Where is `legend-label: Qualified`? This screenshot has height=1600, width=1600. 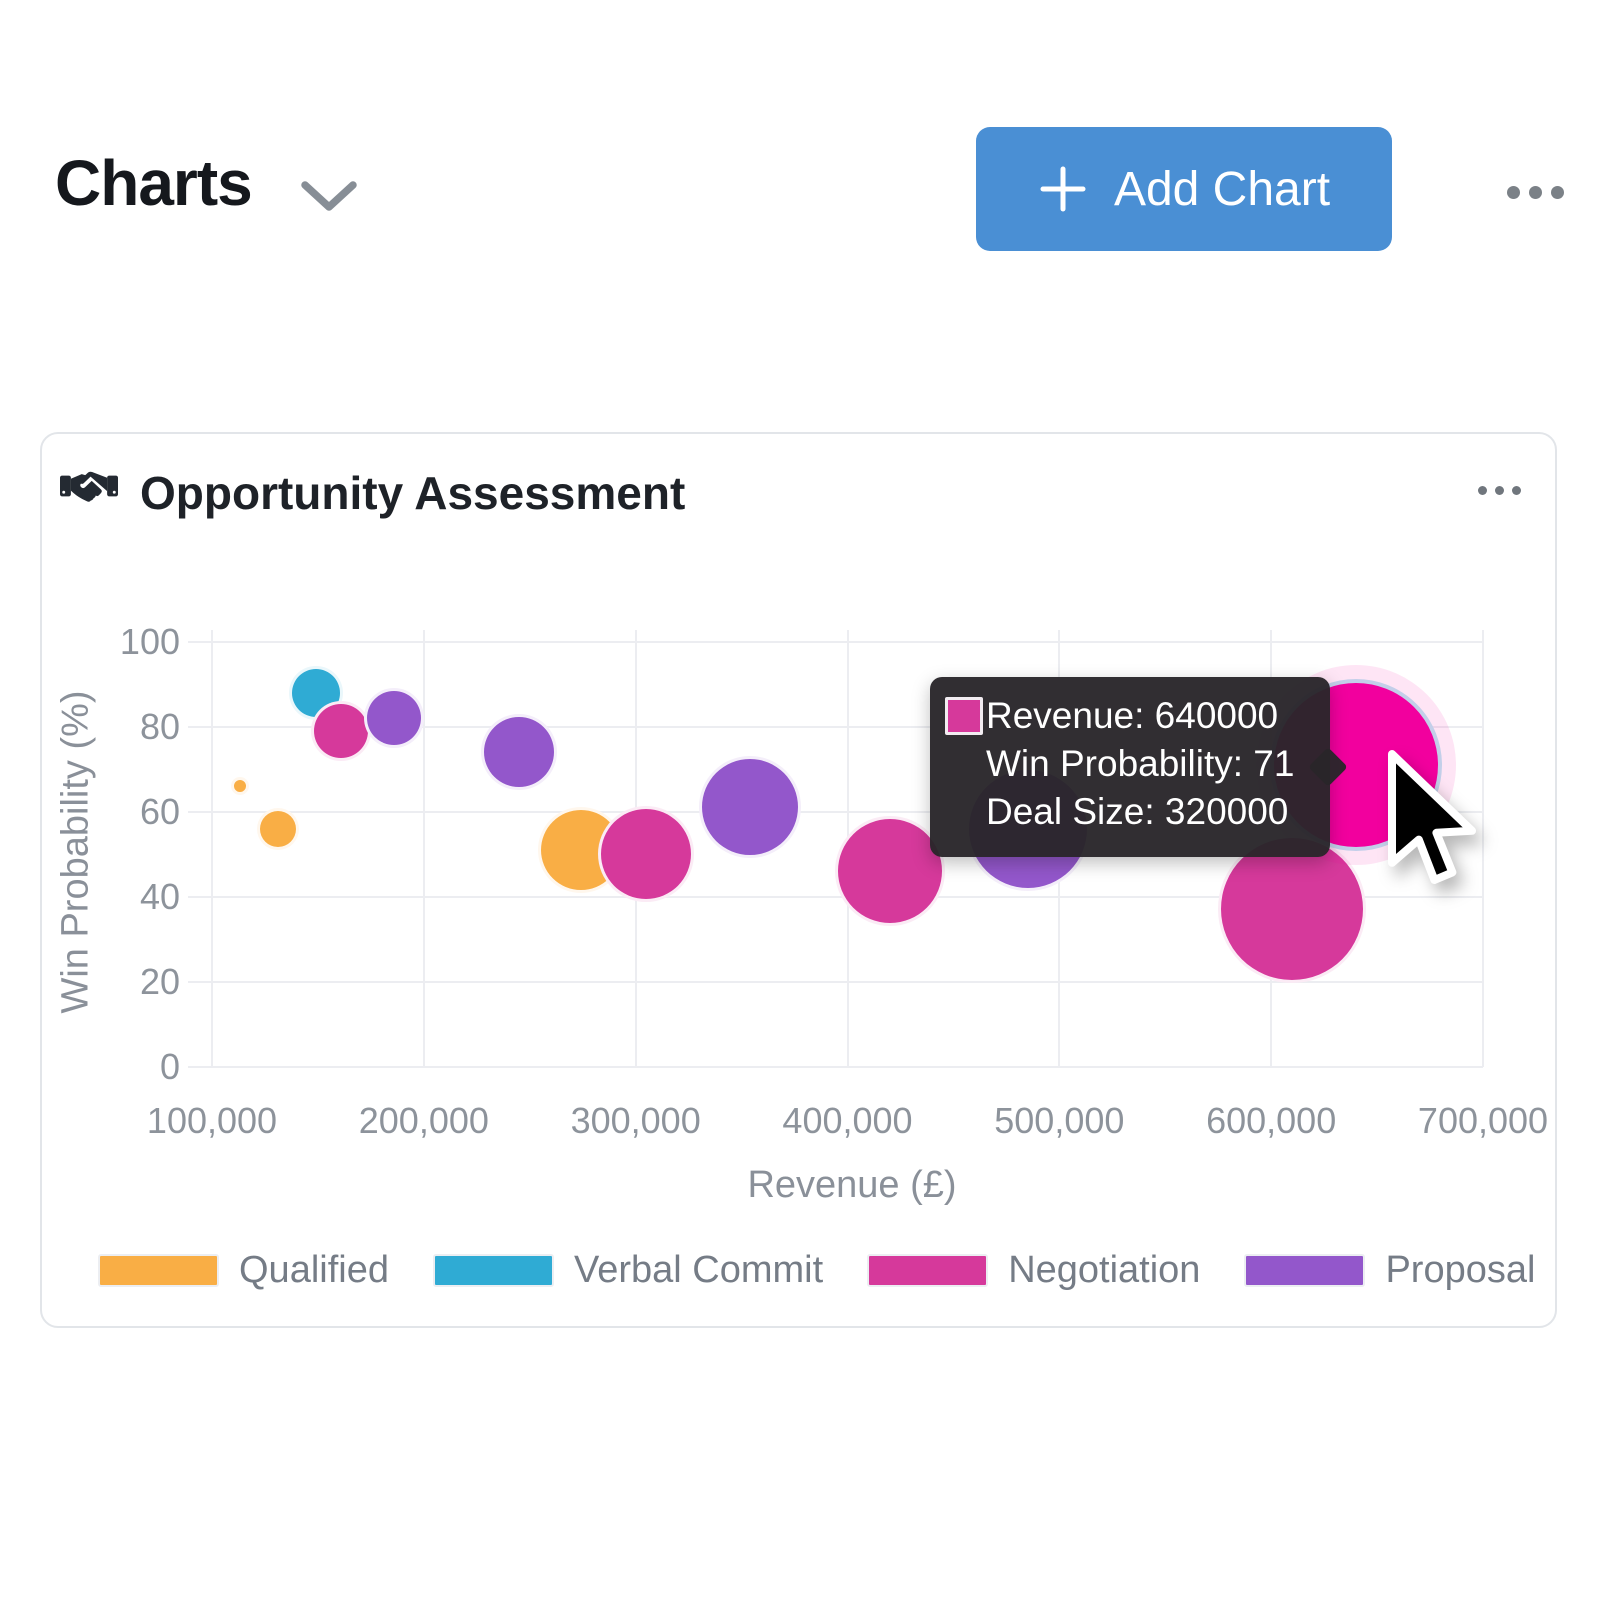
legend-label: Qualified is located at coordinates (314, 1270).